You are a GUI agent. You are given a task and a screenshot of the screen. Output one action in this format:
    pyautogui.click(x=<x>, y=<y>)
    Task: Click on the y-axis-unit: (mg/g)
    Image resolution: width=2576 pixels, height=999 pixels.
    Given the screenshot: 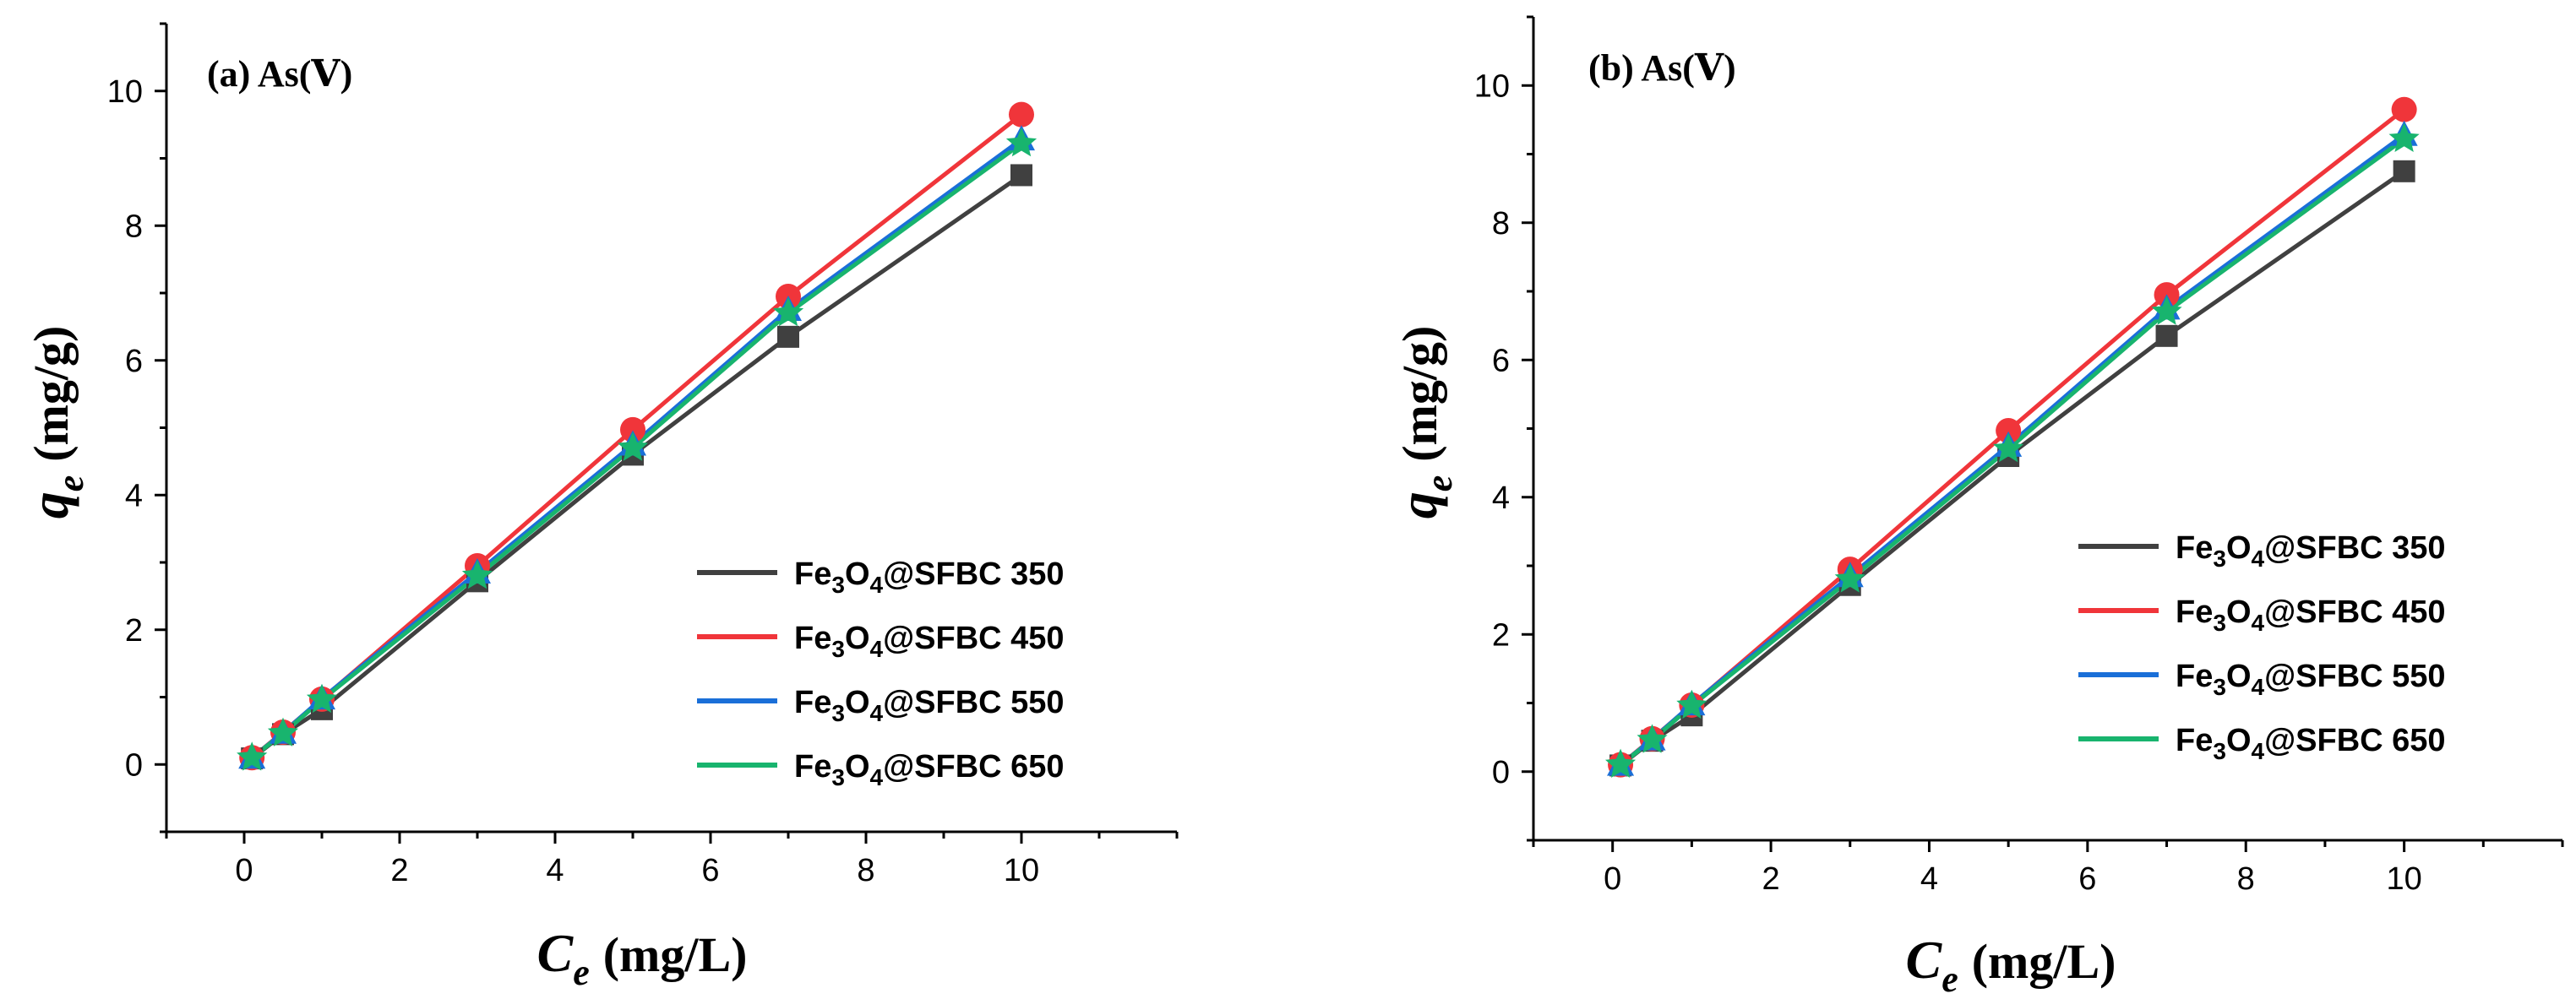 What is the action you would take?
    pyautogui.click(x=51, y=394)
    